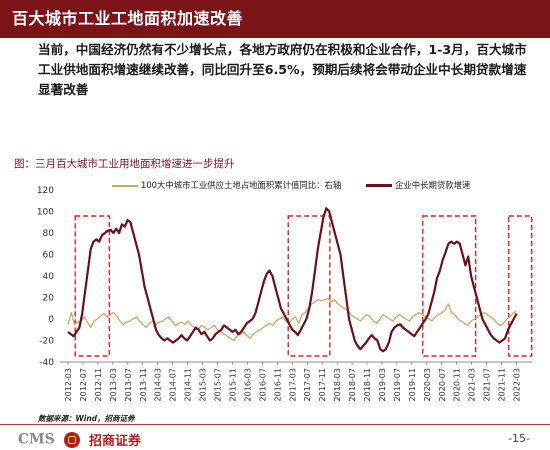 This screenshot has height=450, width=550. Describe the element at coordinates (275, 424) in the screenshot. I see `footer-divider` at that location.